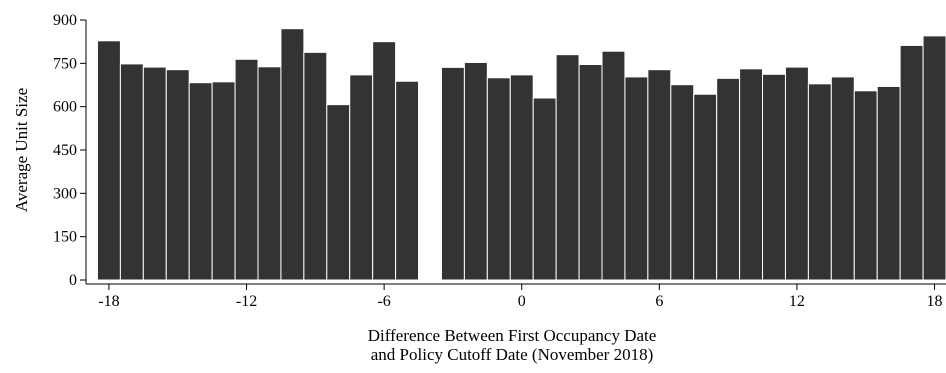  Describe the element at coordinates (475, 171) in the screenshot. I see `bar--2` at that location.